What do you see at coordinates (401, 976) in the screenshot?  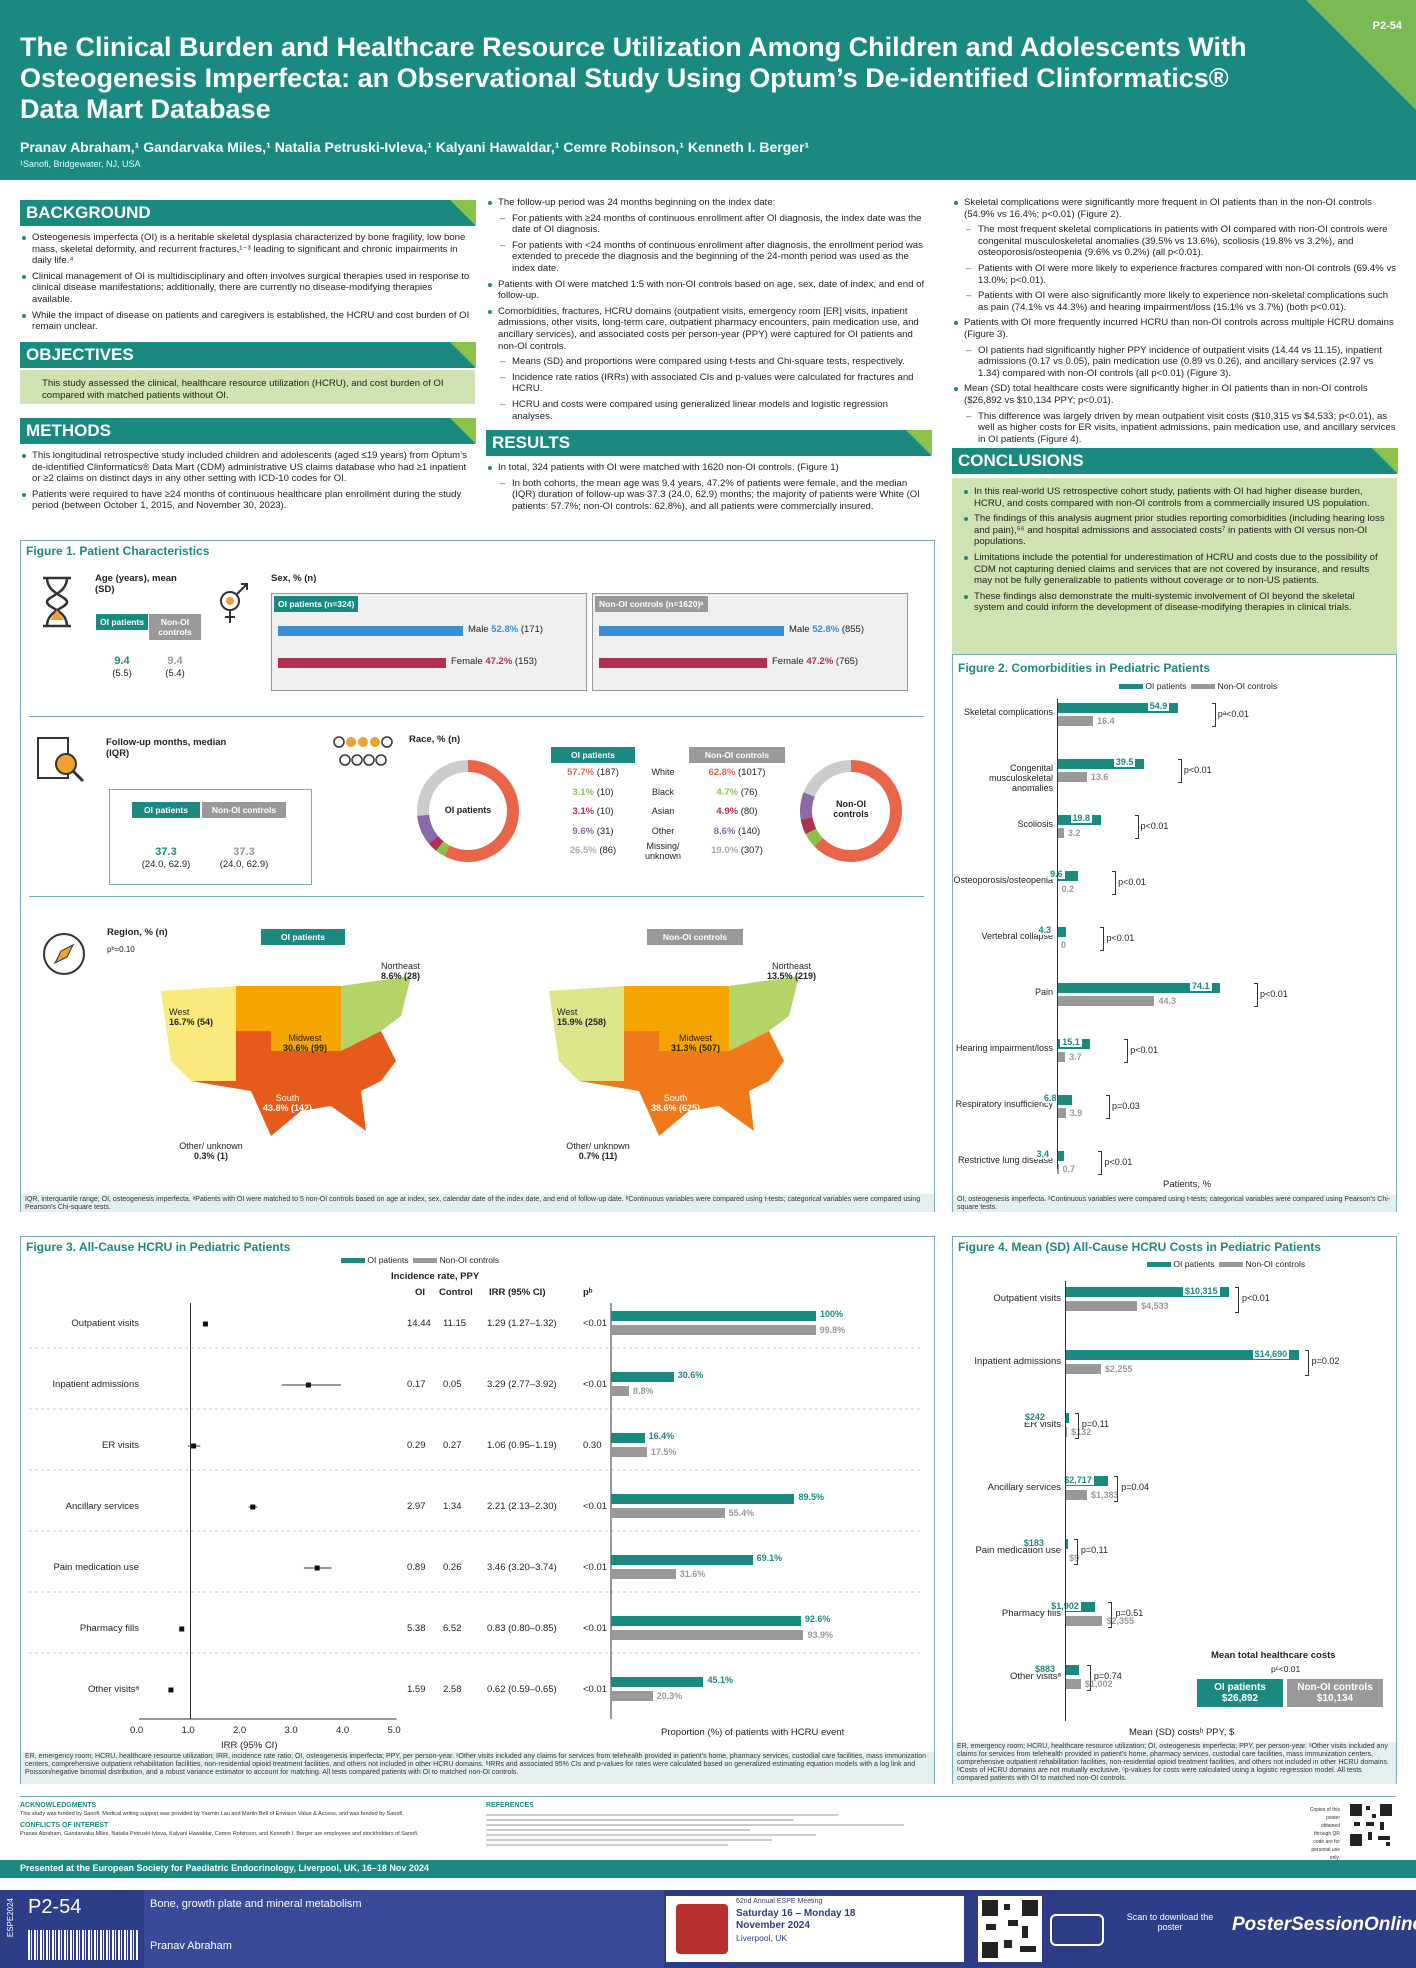 I see `northeast-value: 8.6% (28)` at bounding box center [401, 976].